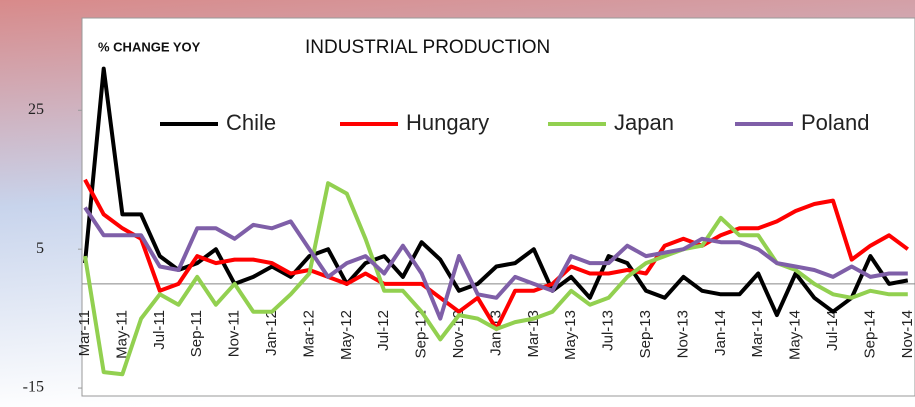 Image resolution: width=915 pixels, height=407 pixels. Describe the element at coordinates (33, 387) in the screenshot. I see `y-tick-label: -15` at that location.